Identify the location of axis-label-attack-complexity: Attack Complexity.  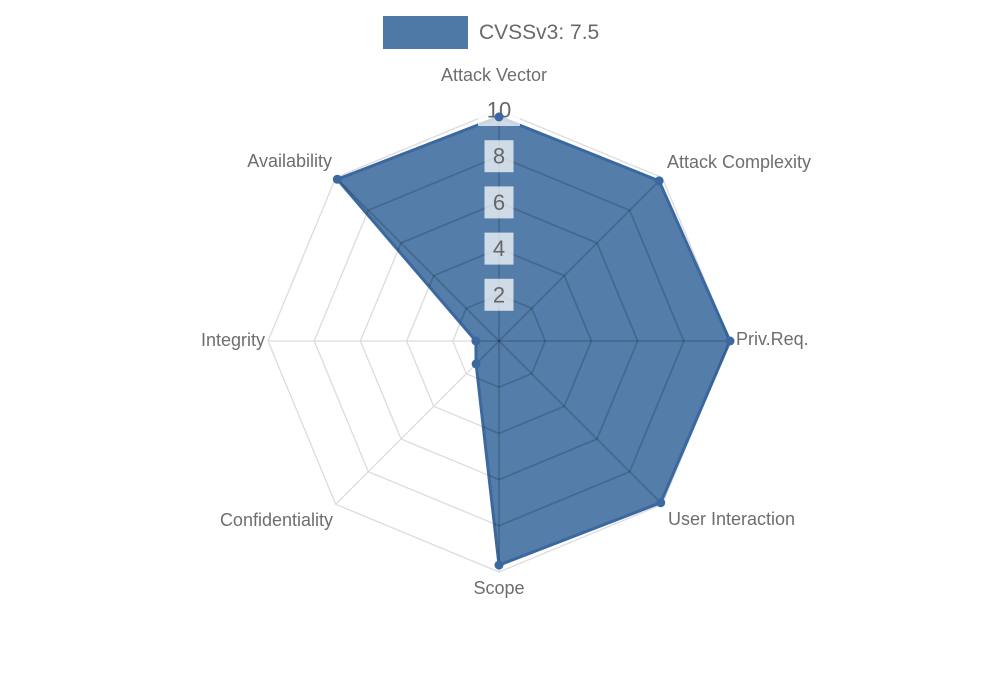
(739, 162).